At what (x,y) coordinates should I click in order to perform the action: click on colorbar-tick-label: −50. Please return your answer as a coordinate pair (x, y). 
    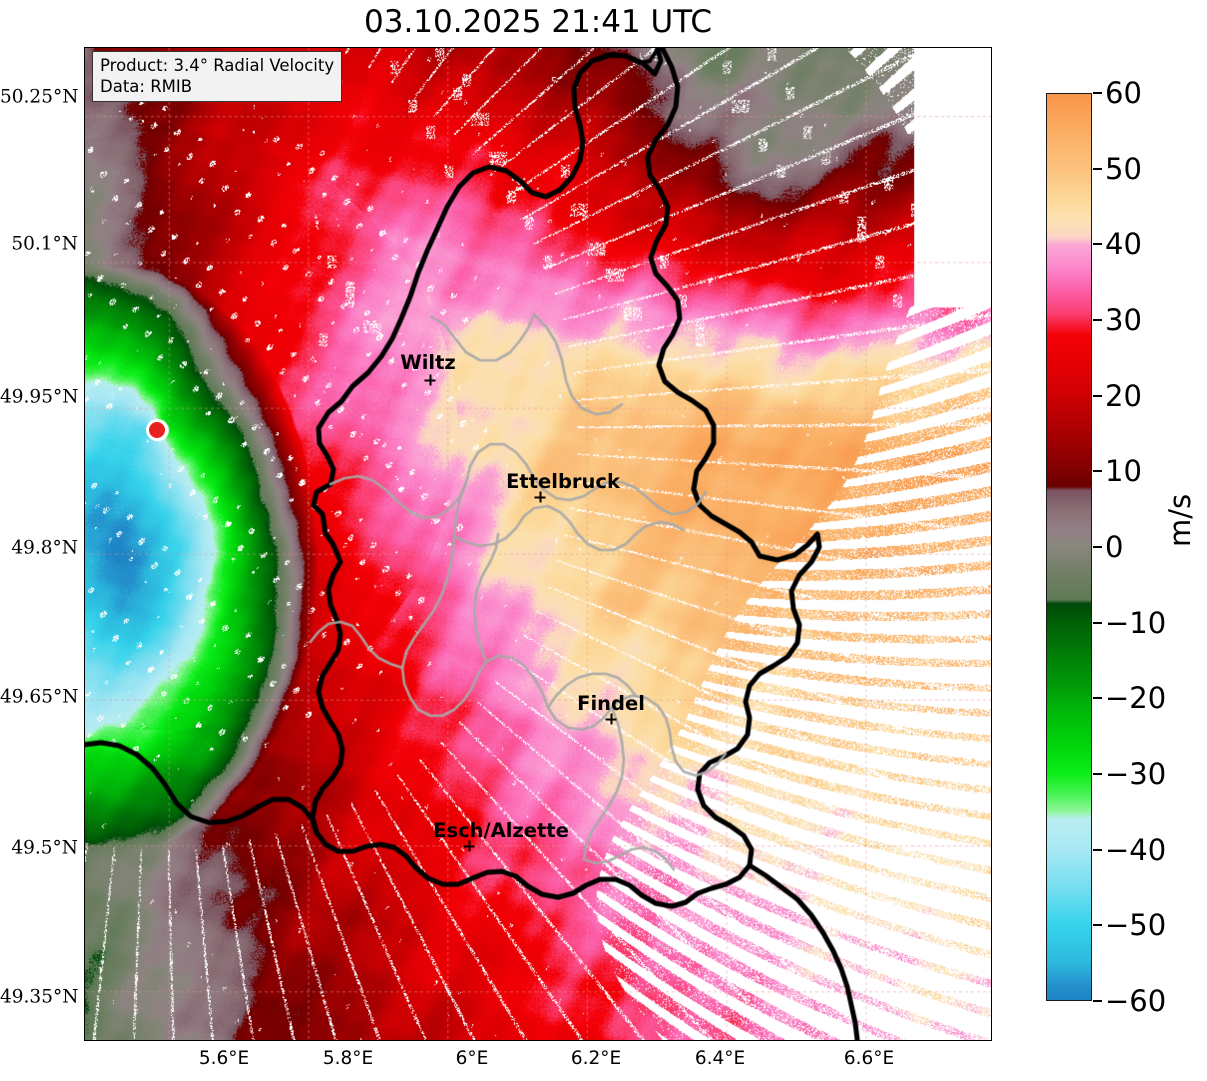
    Looking at the image, I should click on (1136, 925).